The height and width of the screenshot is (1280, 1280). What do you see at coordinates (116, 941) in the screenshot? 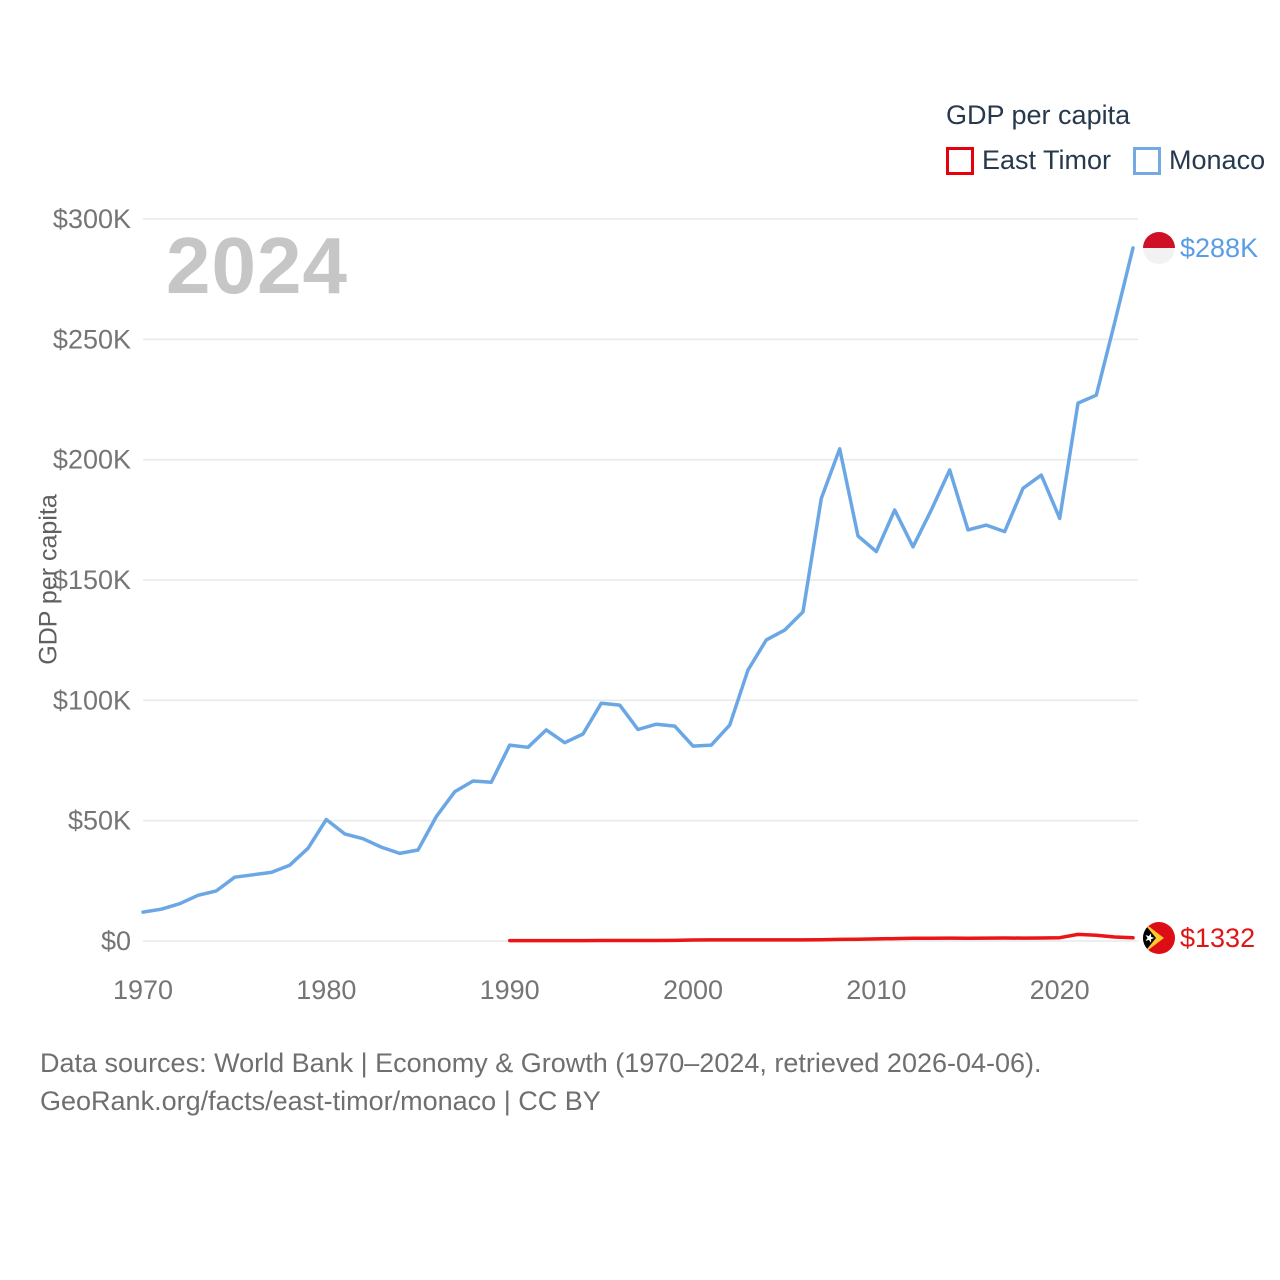
I see `y-tick-label: $0` at bounding box center [116, 941].